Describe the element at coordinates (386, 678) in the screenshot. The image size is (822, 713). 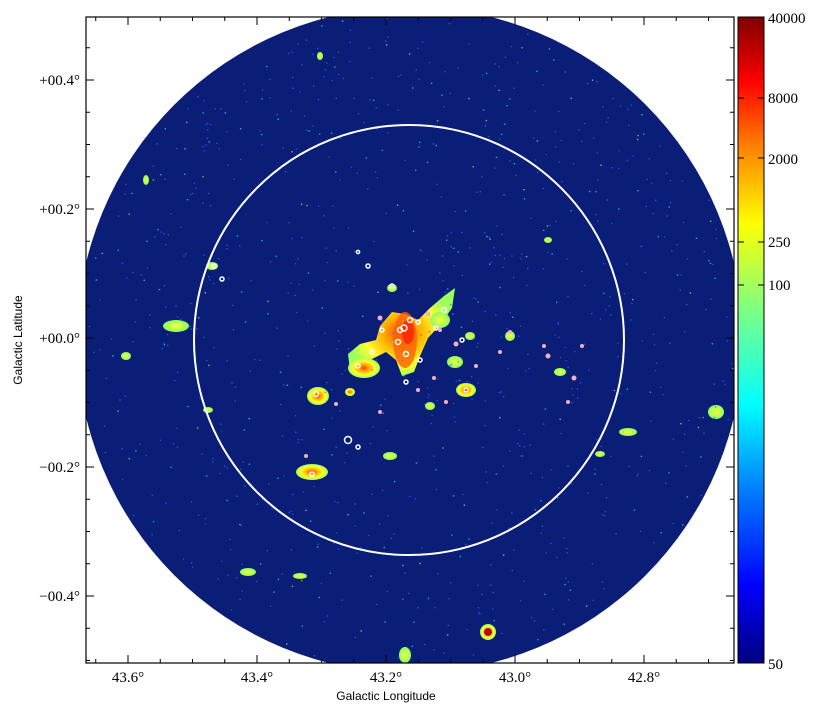
I see `x-tick-labels: 43.6° 43.4° 43.2° 43.0° 42.8°` at that location.